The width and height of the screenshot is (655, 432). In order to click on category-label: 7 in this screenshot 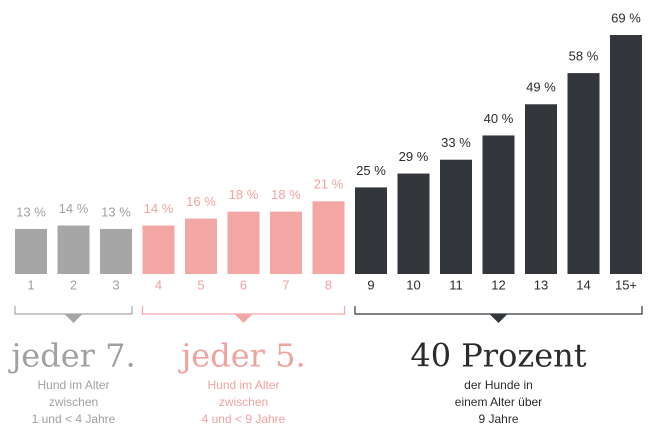, I will do `click(285, 284)`.